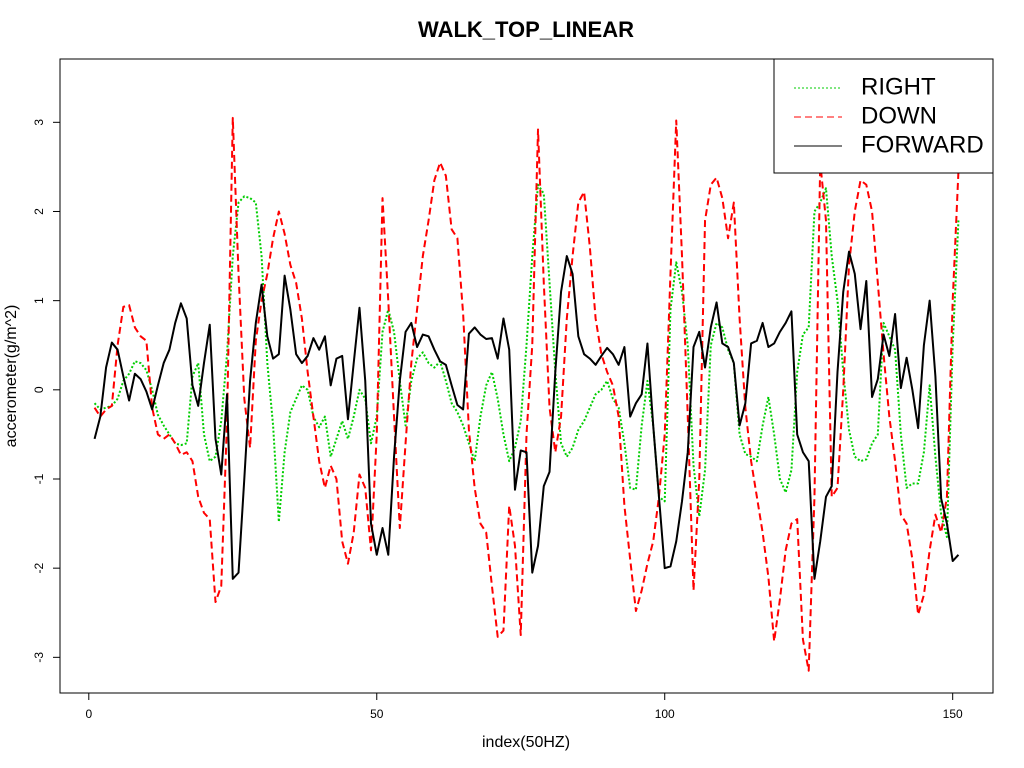 The width and height of the screenshot is (1024, 768). I want to click on y-tick-label: 1, so click(39, 300).